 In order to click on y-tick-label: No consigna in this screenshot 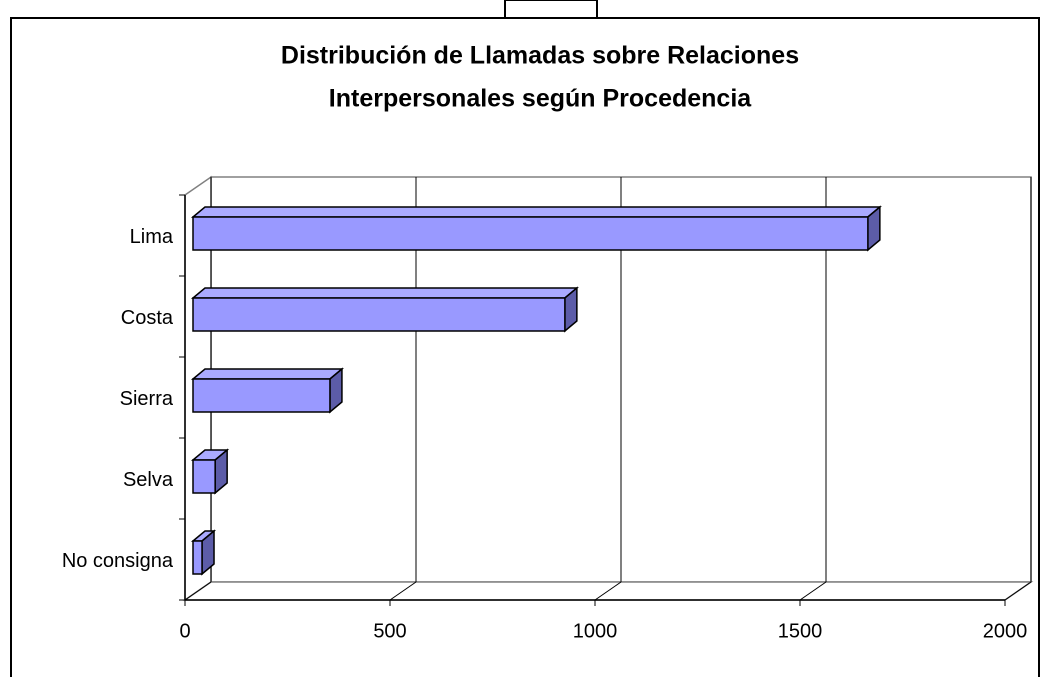, I will do `click(118, 561)`.